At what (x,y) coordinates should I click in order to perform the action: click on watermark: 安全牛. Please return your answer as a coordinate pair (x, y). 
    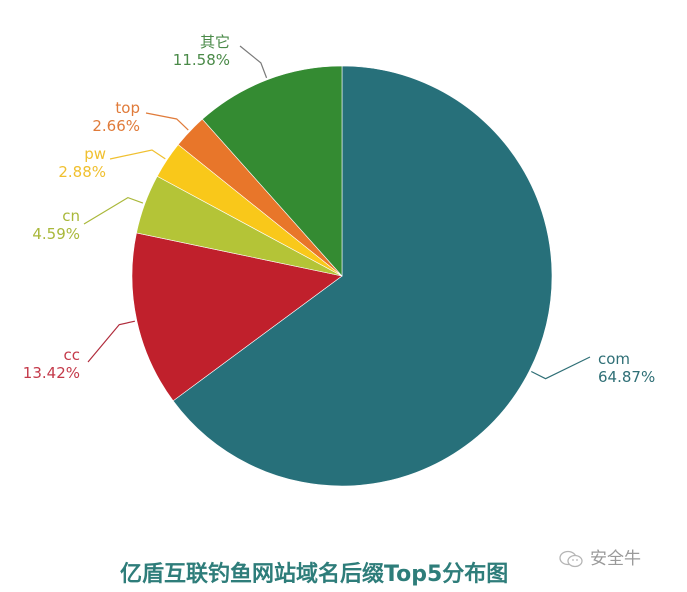
    Looking at the image, I should click on (599, 556).